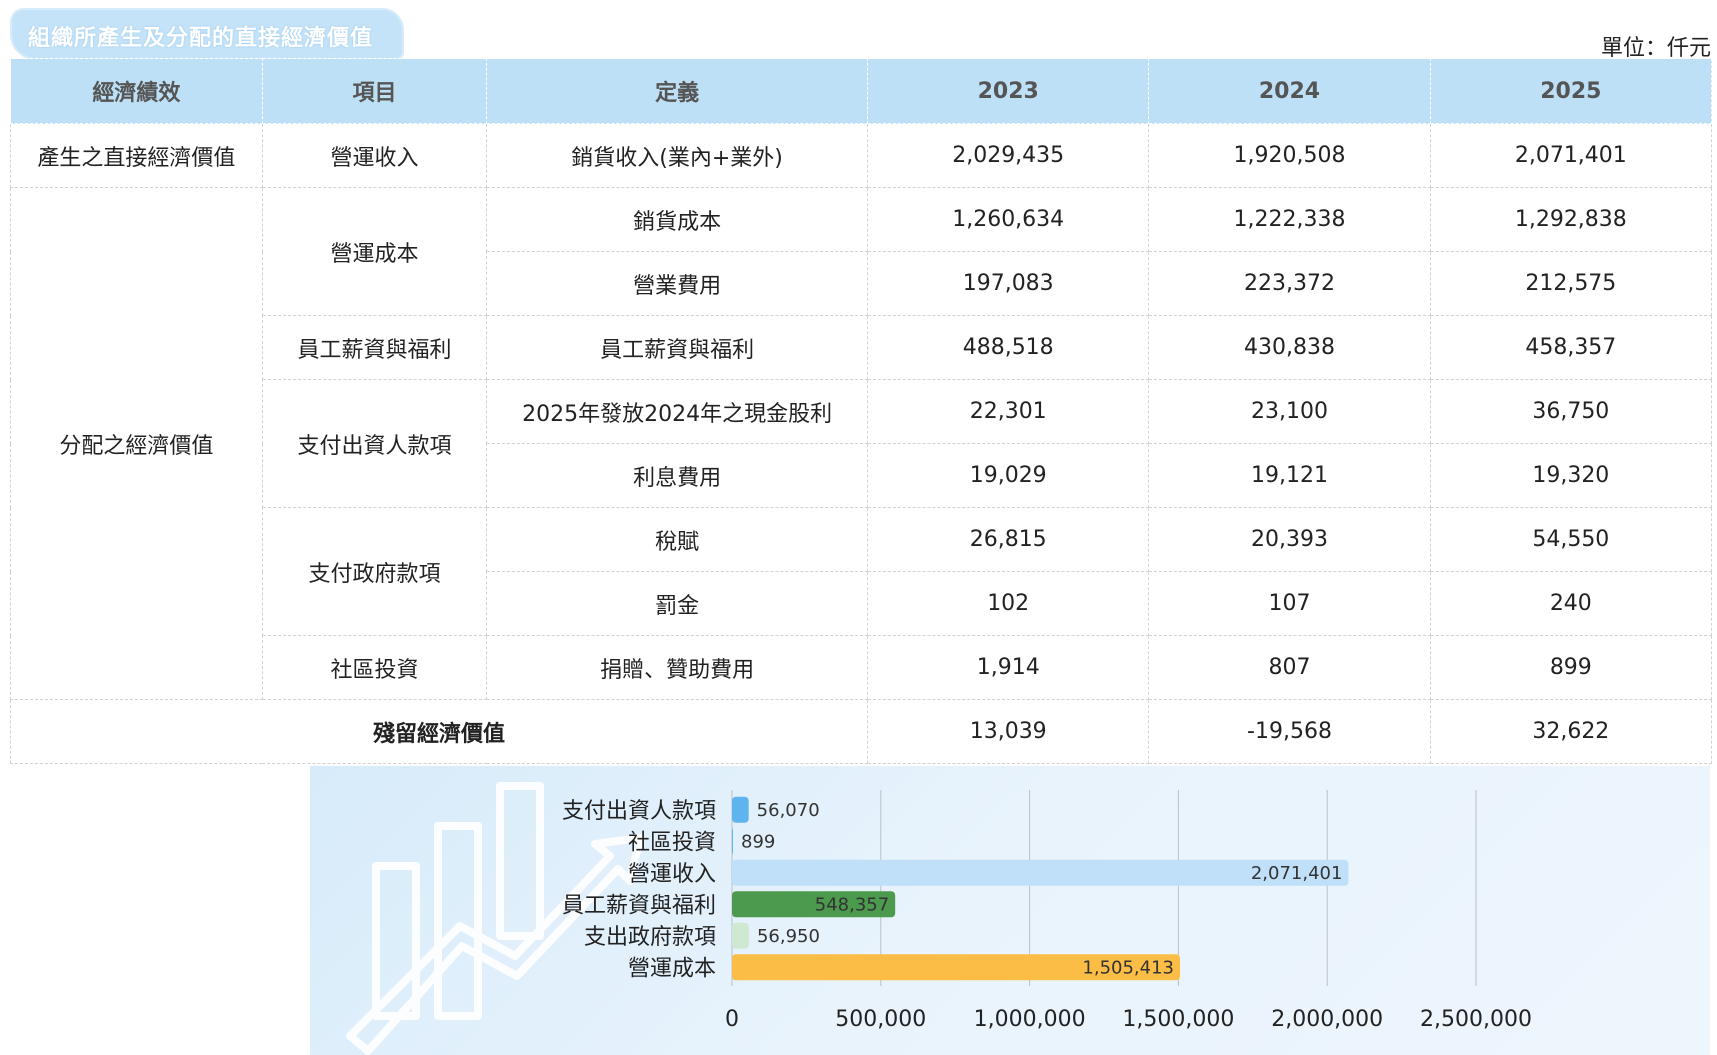 This screenshot has width=1717, height=1055. Describe the element at coordinates (1008, 475) in the screenshot. I see `value-cell: 19,029` at that location.